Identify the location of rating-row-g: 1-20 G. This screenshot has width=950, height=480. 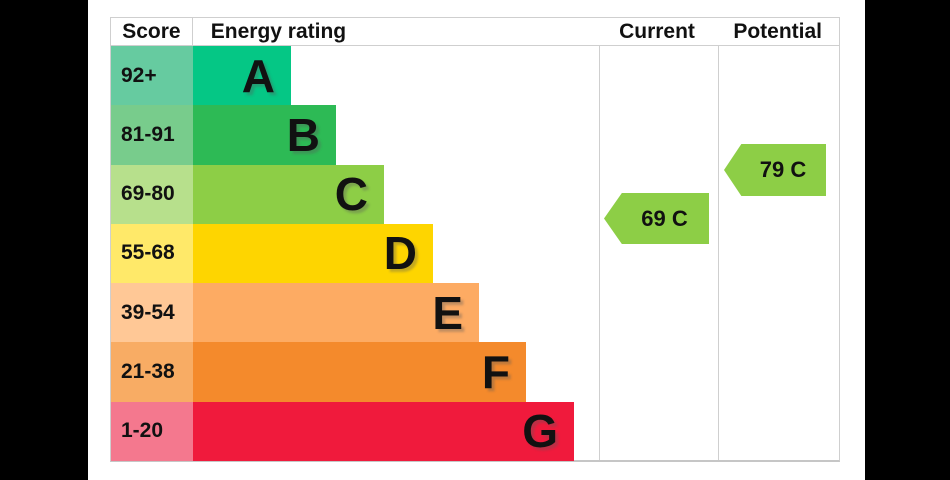
(476, 431).